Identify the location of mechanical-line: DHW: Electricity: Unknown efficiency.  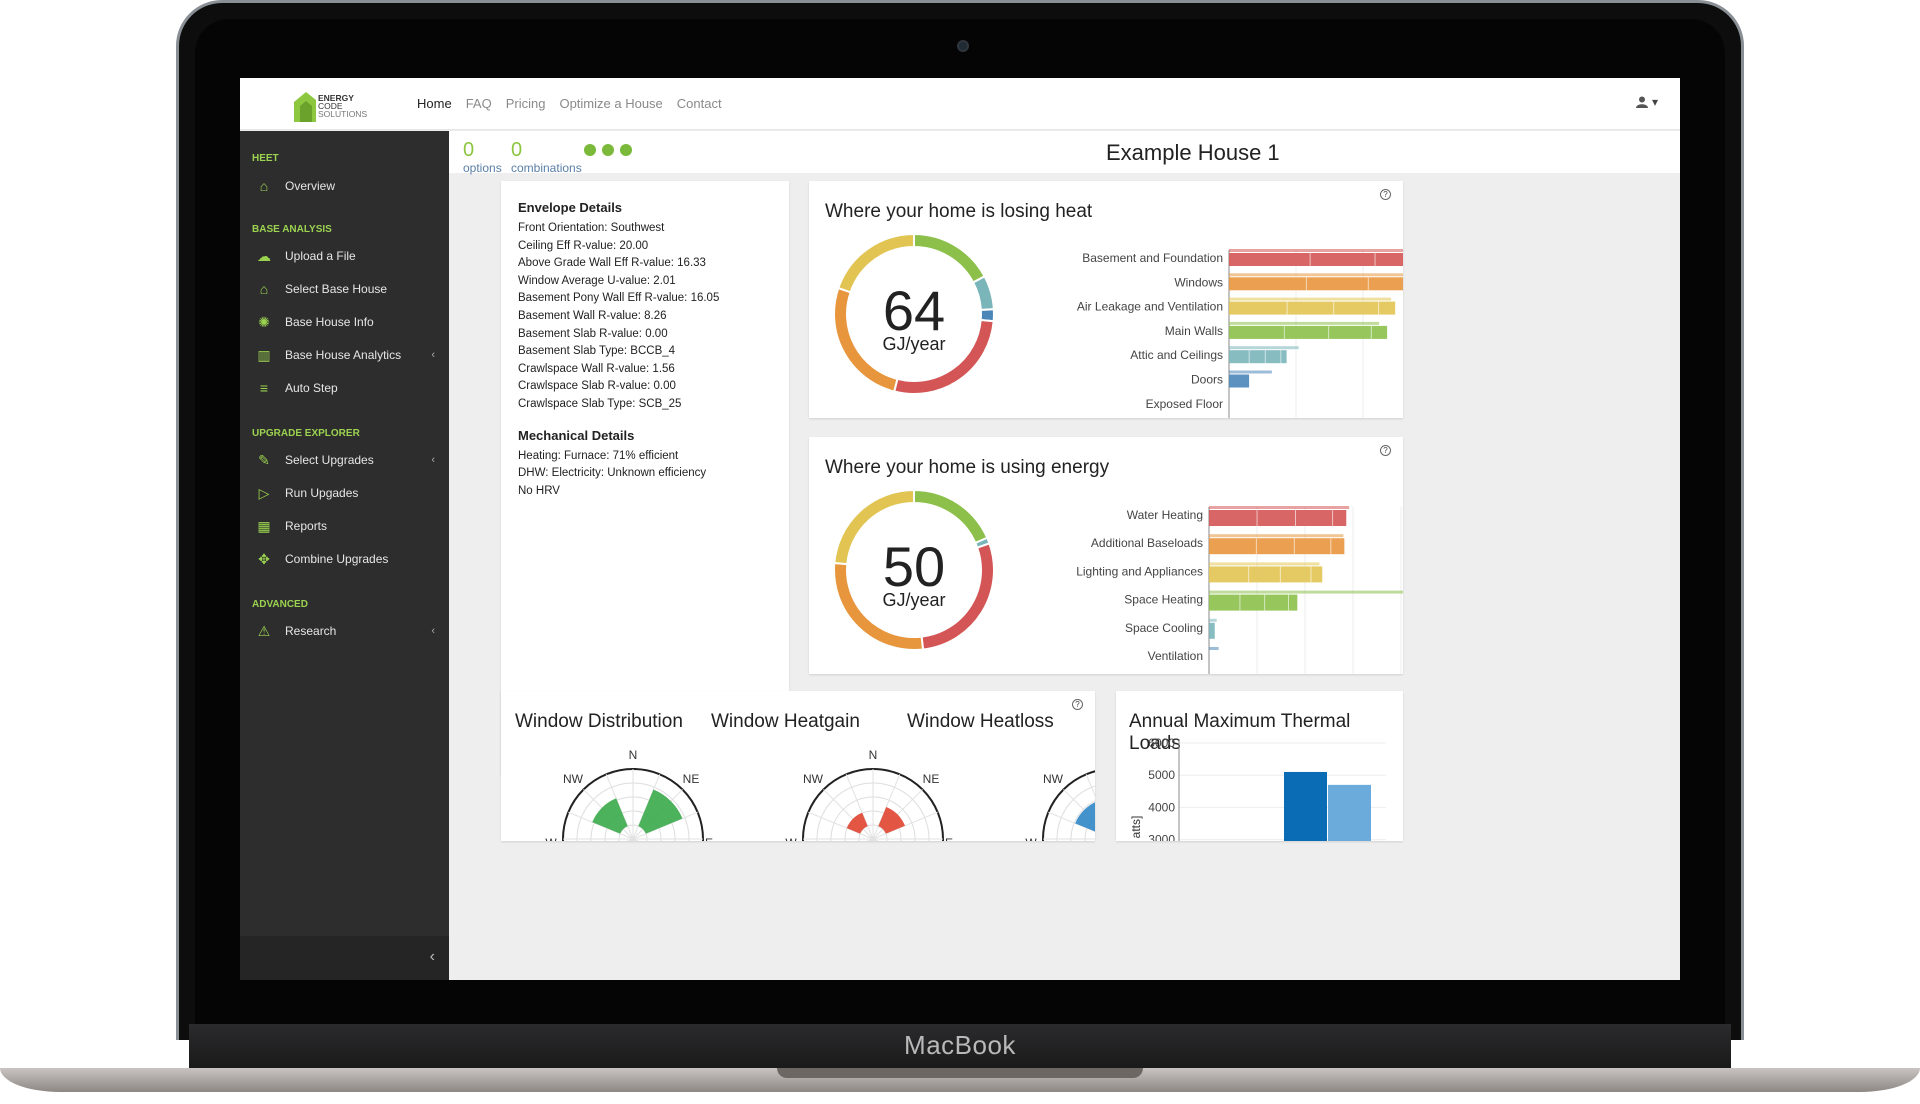
(612, 473).